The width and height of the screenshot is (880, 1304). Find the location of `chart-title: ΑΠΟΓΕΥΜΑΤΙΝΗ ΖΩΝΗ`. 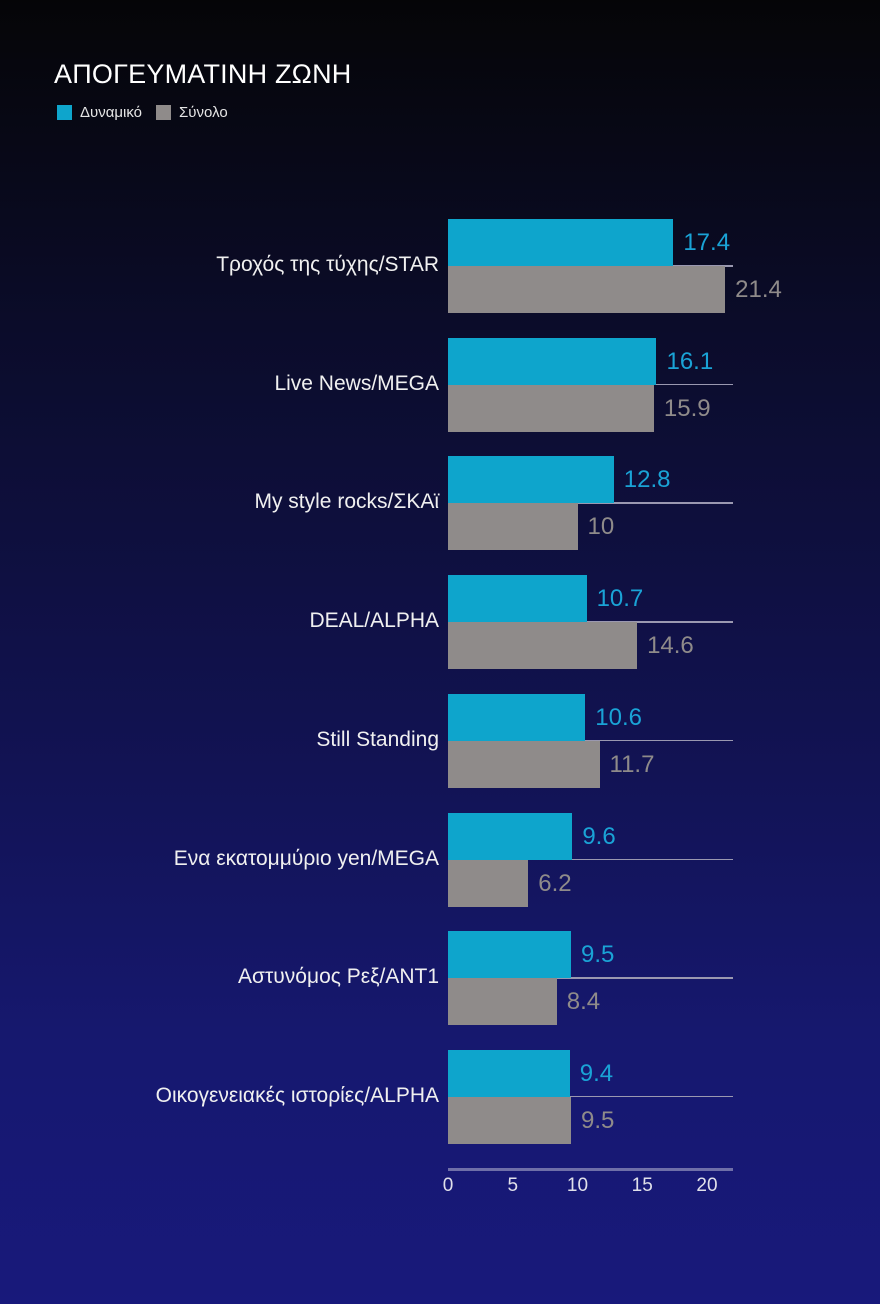

chart-title: ΑΠΟΓΕΥΜΑΤΙΝΗ ΖΩΝΗ is located at coordinates (203, 74).